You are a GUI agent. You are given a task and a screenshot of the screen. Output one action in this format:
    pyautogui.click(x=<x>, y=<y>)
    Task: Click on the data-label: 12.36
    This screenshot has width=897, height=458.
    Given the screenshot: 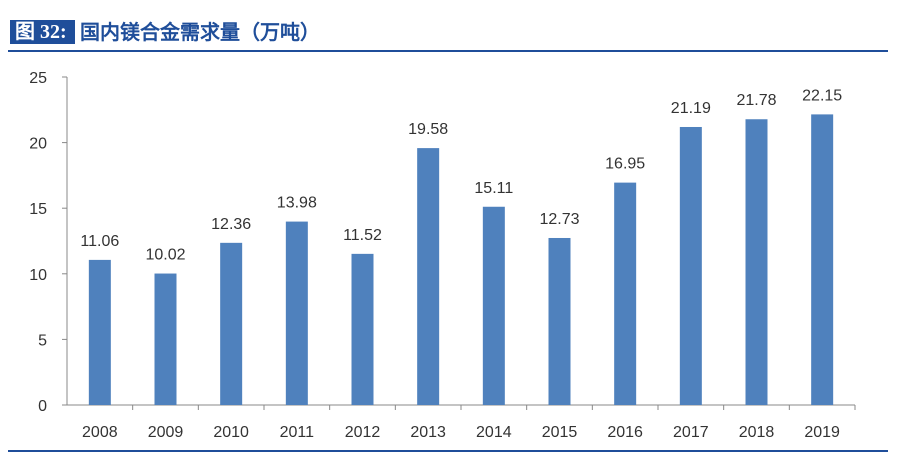 What is the action you would take?
    pyautogui.click(x=231, y=224)
    